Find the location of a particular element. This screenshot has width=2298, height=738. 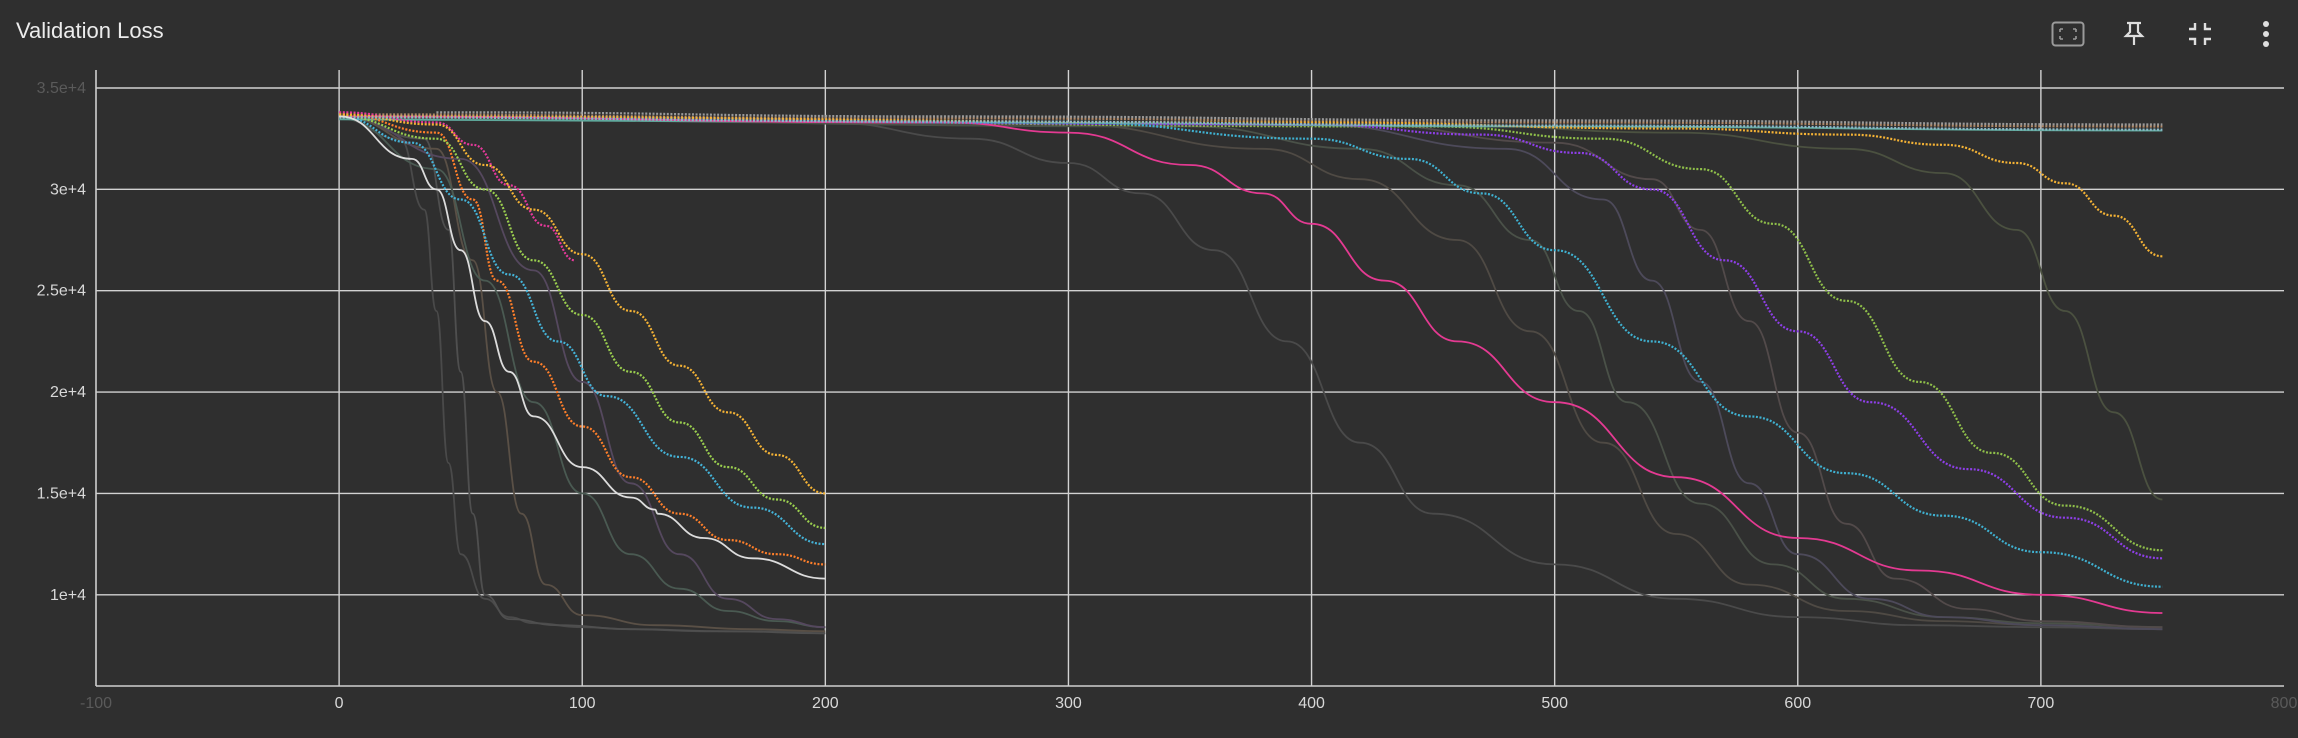

fit-domain-icon is located at coordinates (2068, 34).